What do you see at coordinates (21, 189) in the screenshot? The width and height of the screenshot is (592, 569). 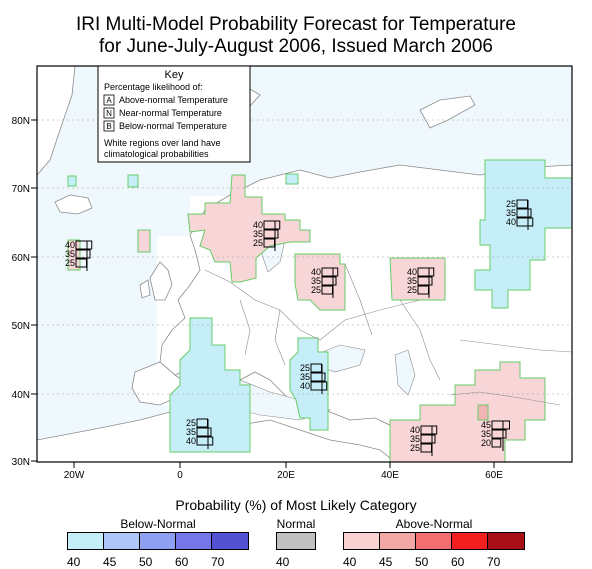 I see `lat-label-70n: 70N` at bounding box center [21, 189].